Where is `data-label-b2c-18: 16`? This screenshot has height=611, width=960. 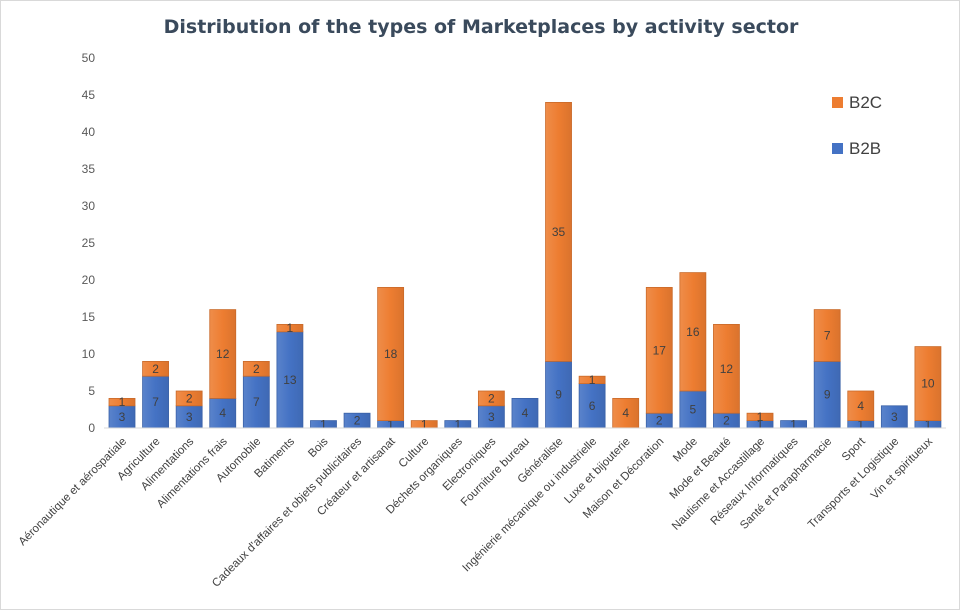
data-label-b2c-18: 16 is located at coordinates (693, 332).